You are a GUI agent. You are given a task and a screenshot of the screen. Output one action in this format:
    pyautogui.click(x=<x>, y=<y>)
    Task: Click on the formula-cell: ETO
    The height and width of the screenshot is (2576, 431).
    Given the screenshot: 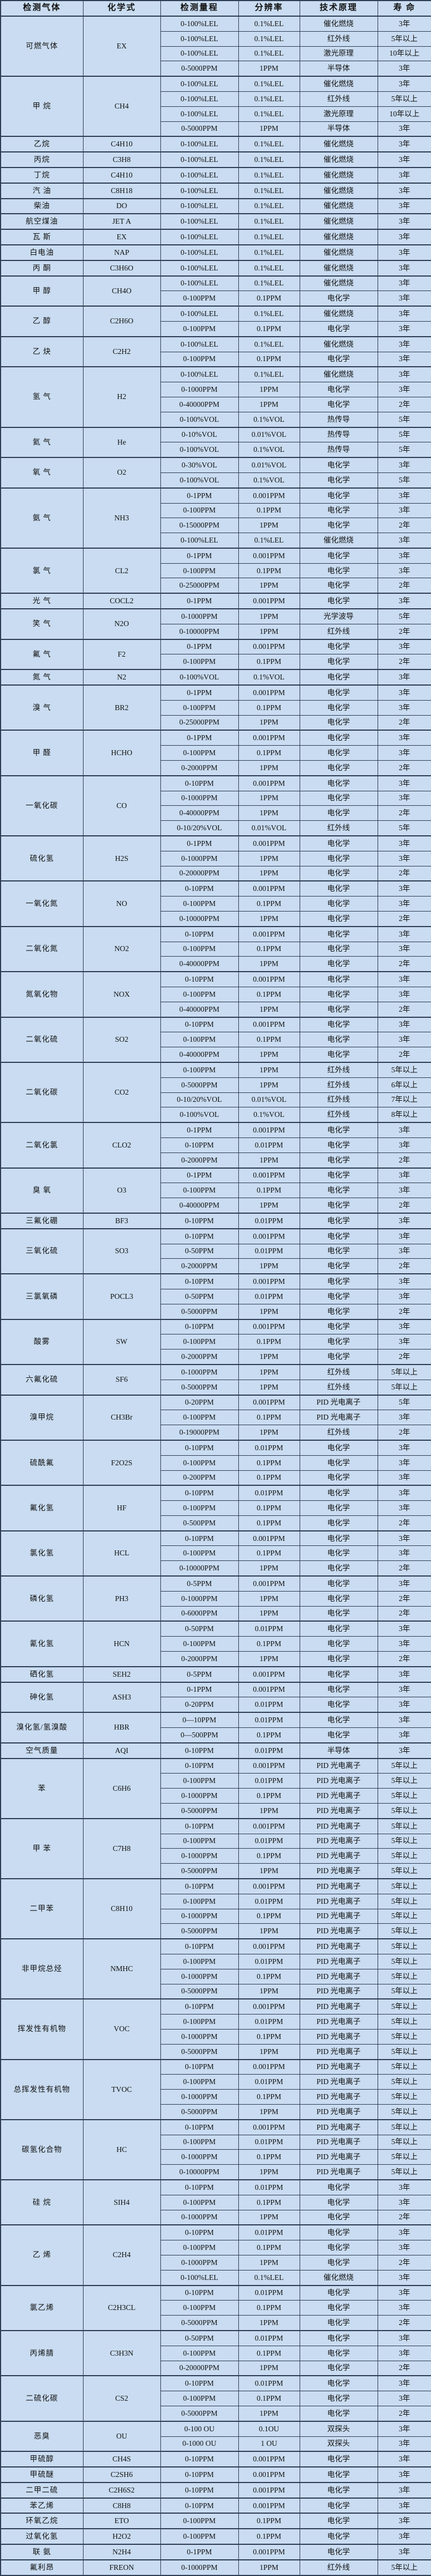 What is the action you would take?
    pyautogui.click(x=121, y=2521)
    